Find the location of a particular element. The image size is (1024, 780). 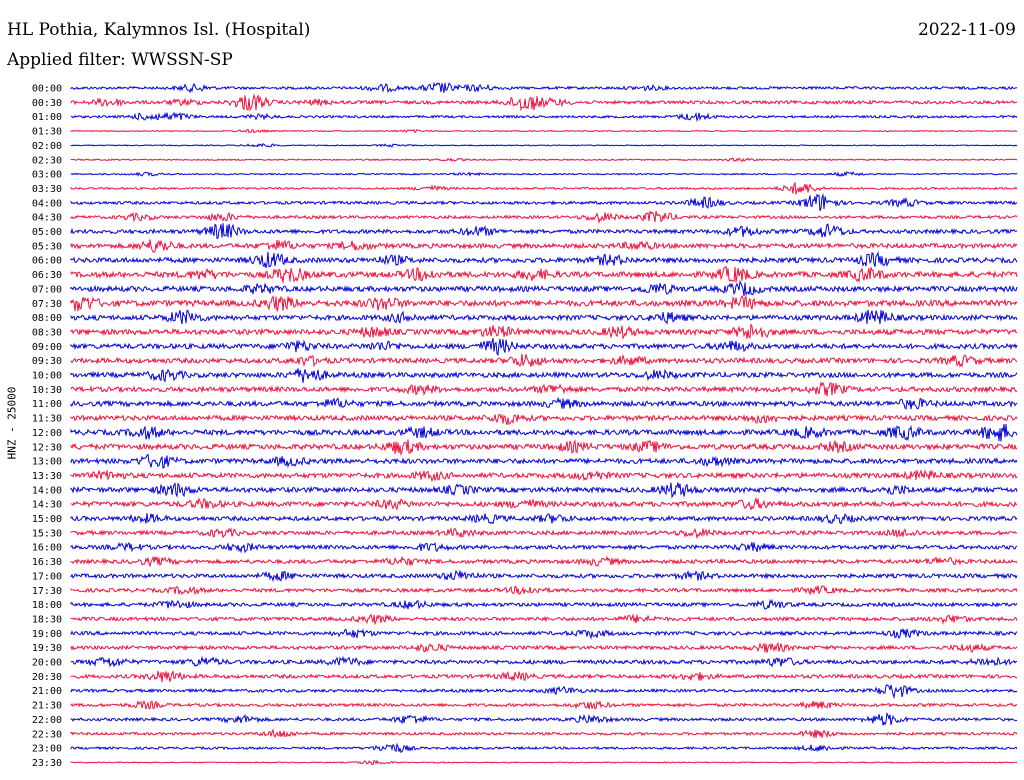

time-tick-label: 20:00 is located at coordinates (47, 663).